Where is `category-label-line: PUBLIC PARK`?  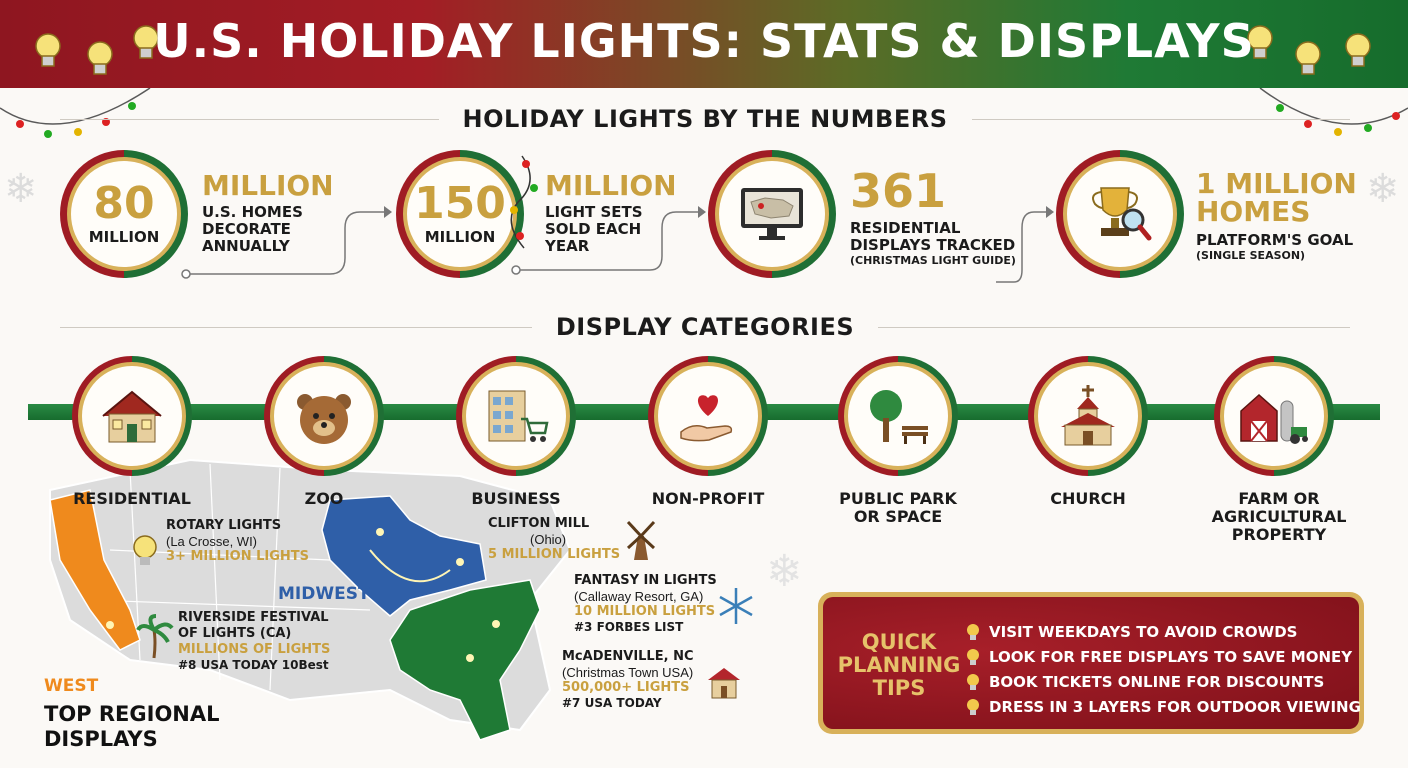 category-label-line: PUBLIC PARK is located at coordinates (898, 498).